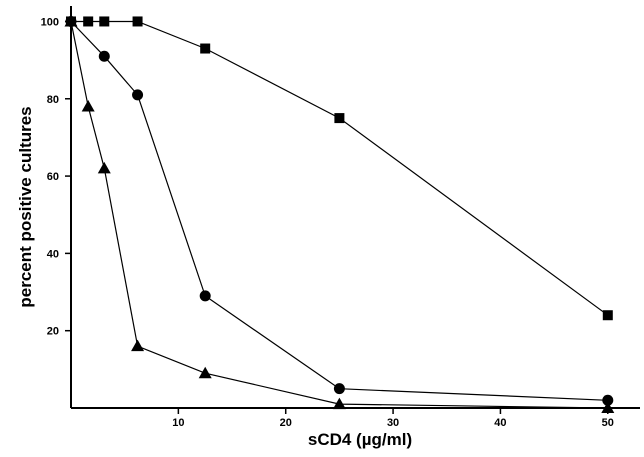 The image size is (644, 457). What do you see at coordinates (25, 206) in the screenshot?
I see `y-axis-title: percent positive cultures` at bounding box center [25, 206].